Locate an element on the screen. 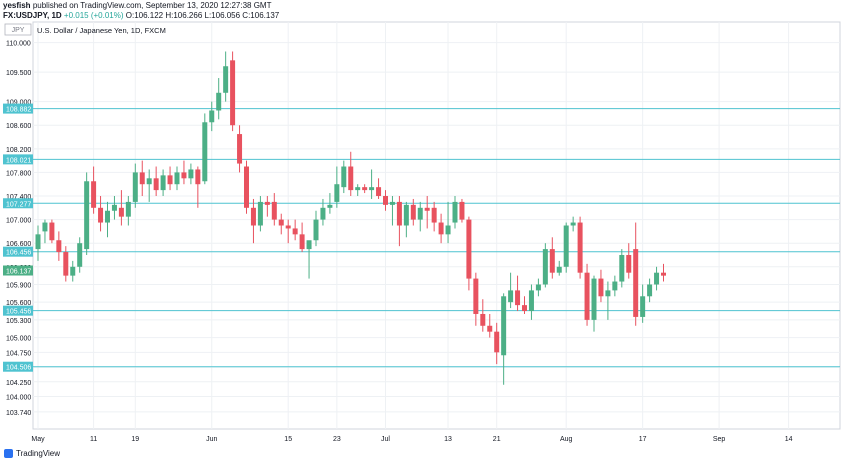  y-tick-label: 106.600 is located at coordinates (18, 244).